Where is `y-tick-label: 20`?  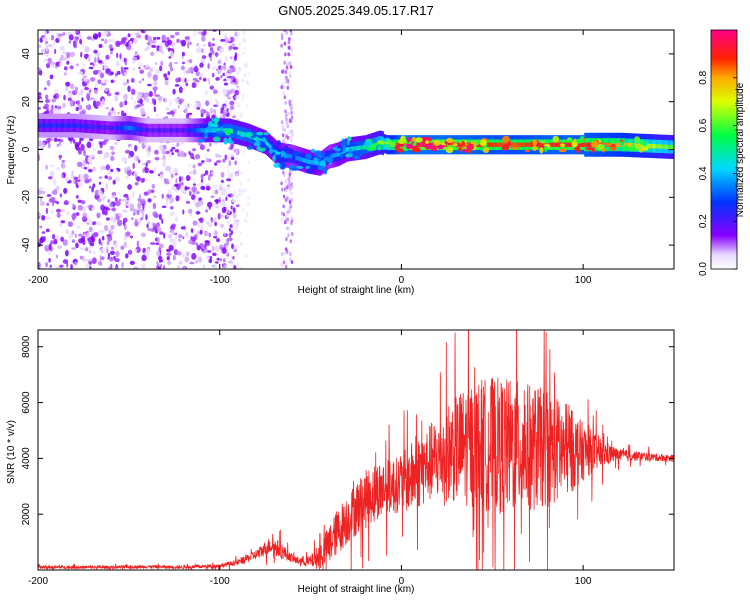 y-tick-label: 20 is located at coordinates (26, 102).